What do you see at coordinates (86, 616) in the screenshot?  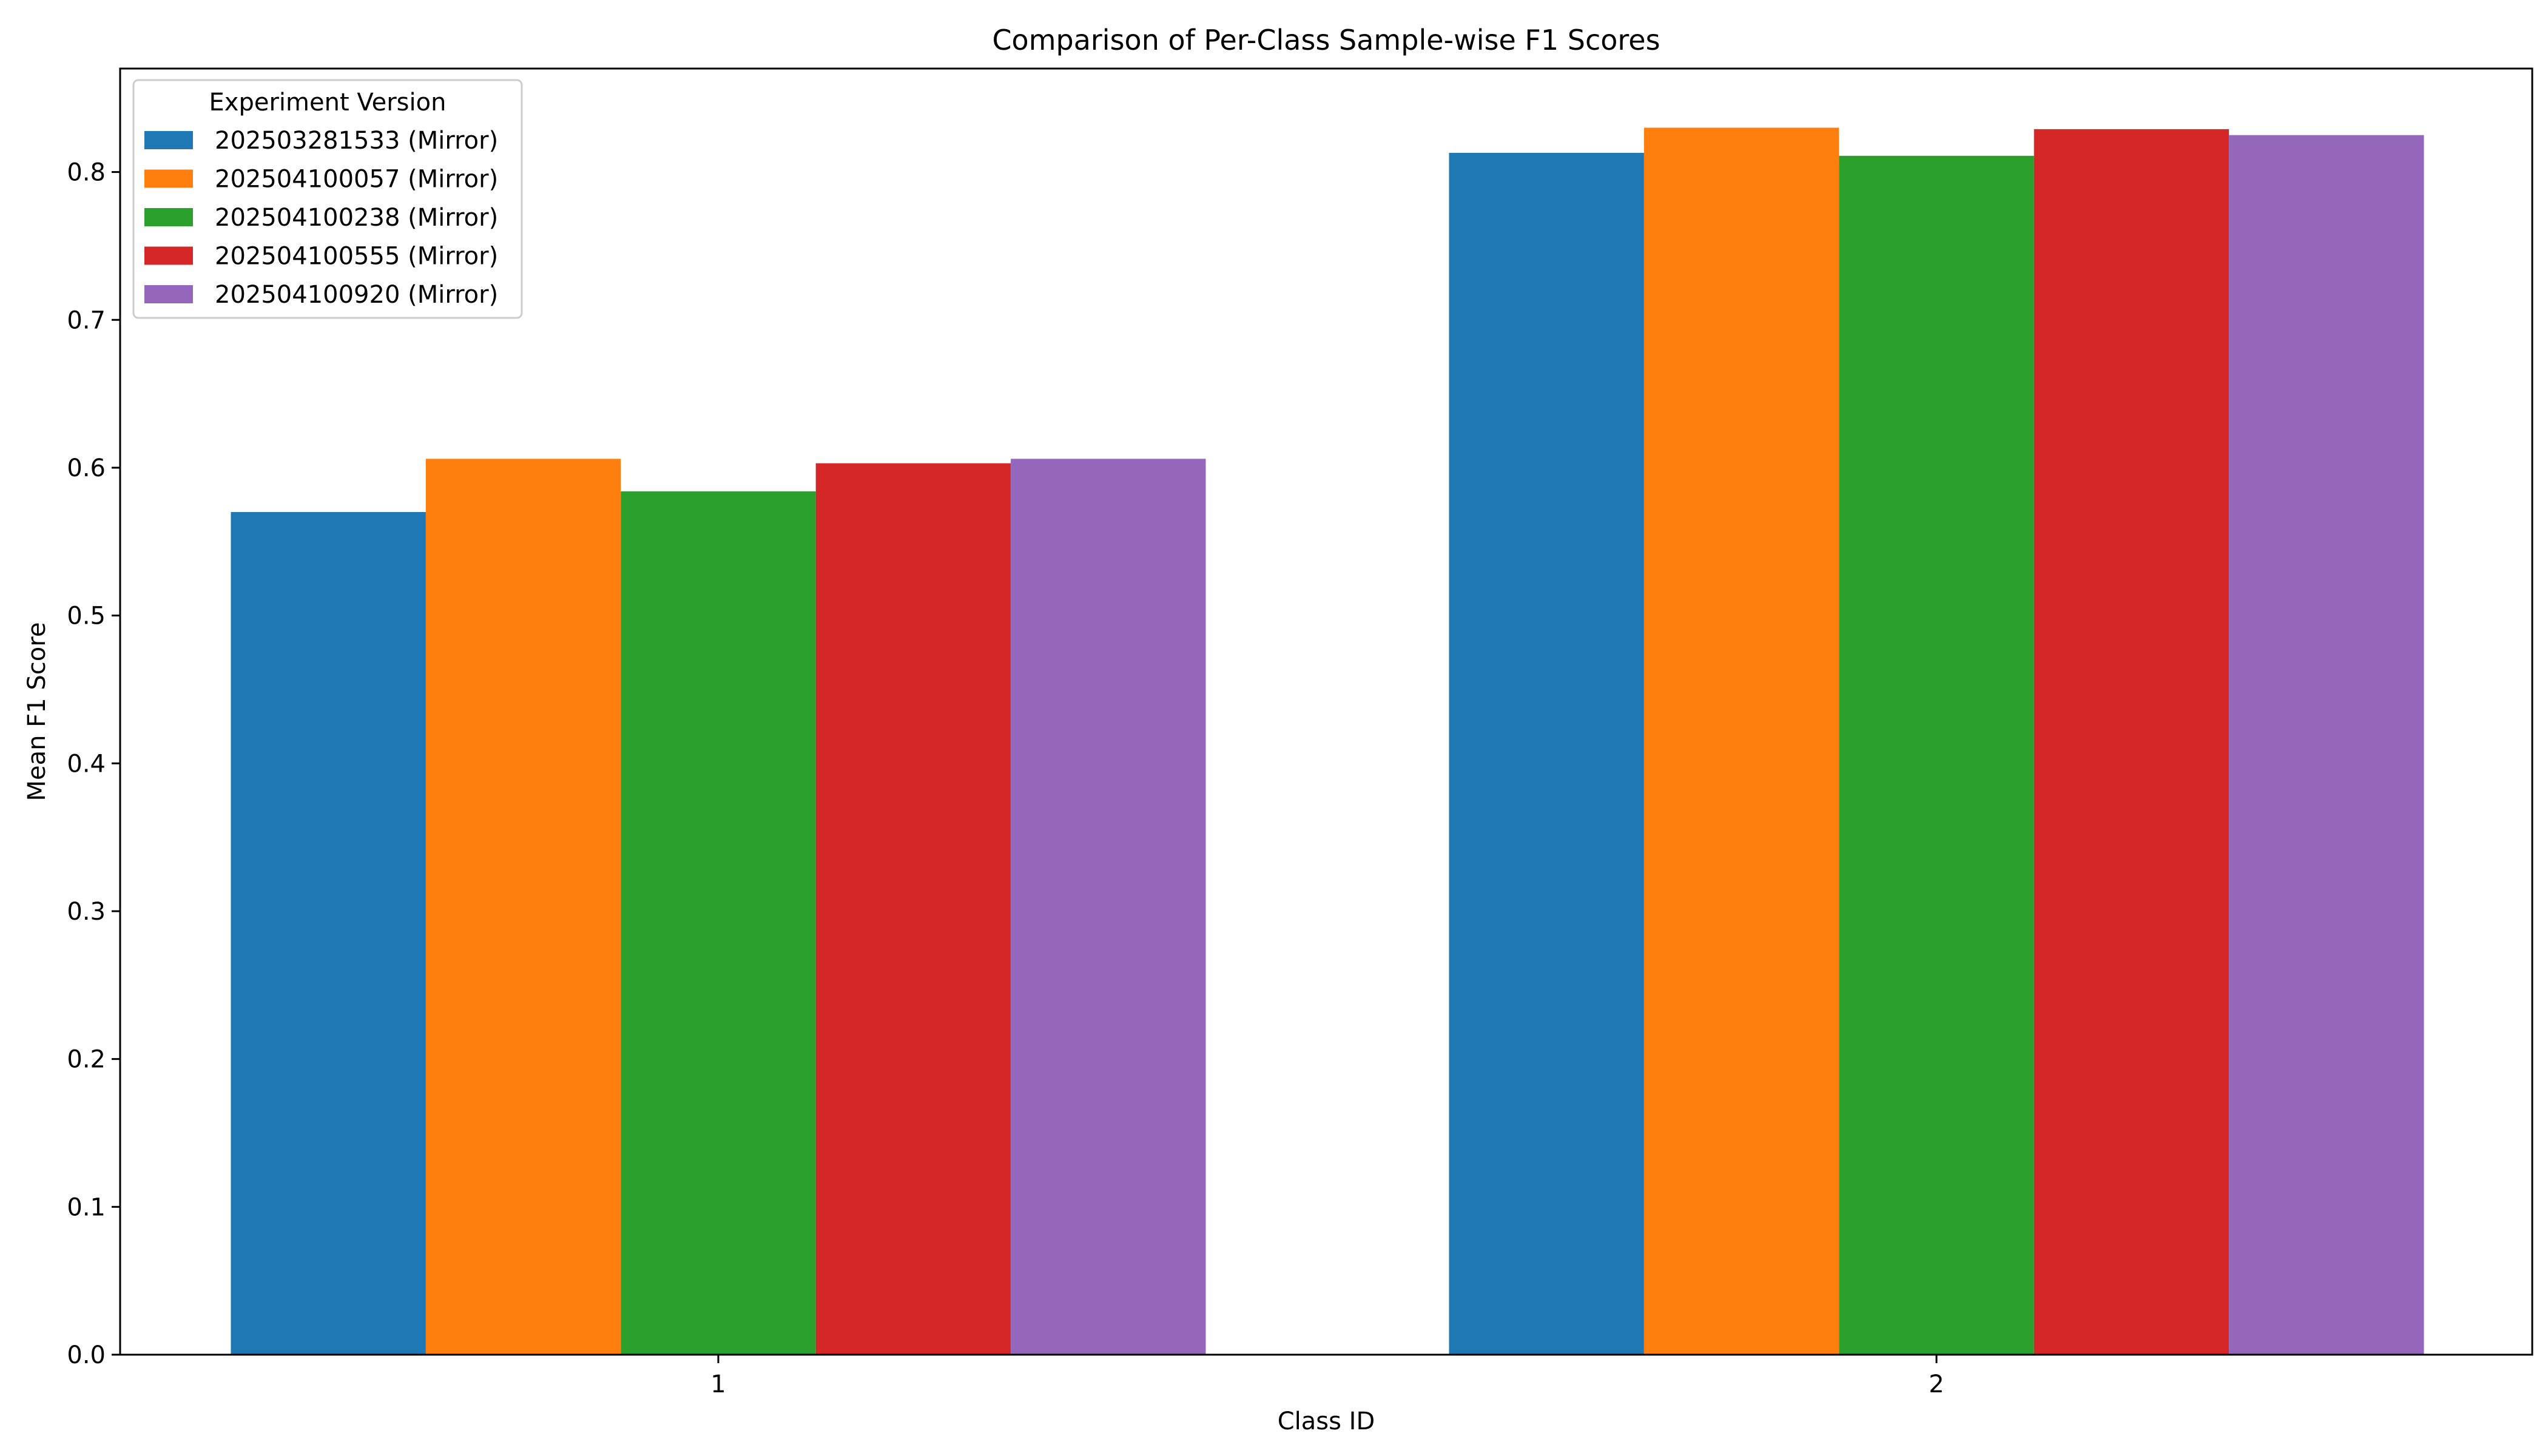 I see `y-tick-label: 0.5` at bounding box center [86, 616].